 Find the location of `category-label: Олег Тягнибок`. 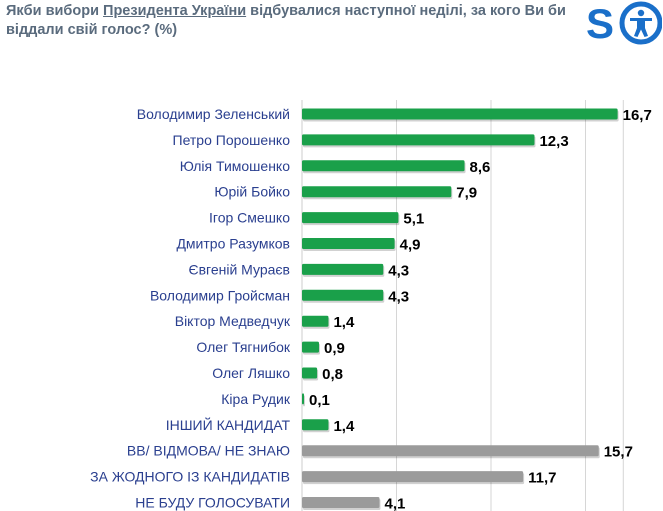

category-label: Олег Тягнибок is located at coordinates (243, 347).